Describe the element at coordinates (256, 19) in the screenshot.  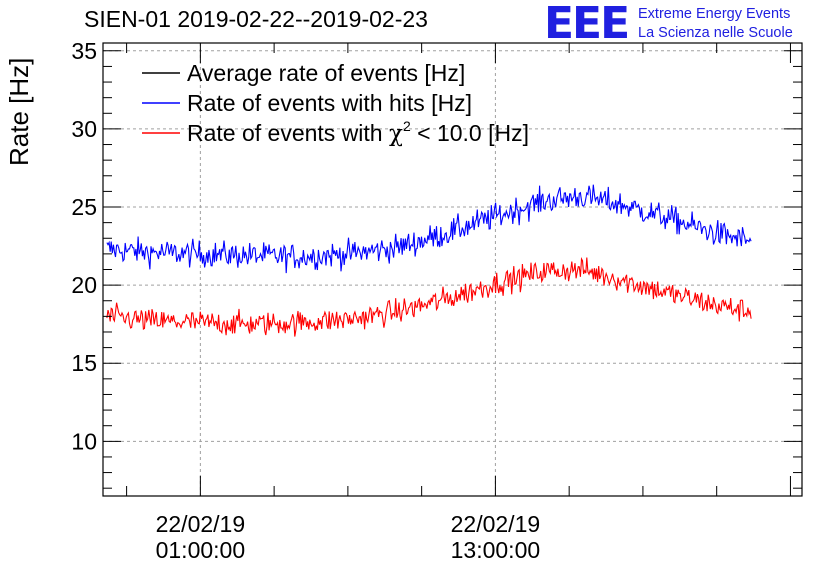
I see `chart-title: SIEN-01 2019-02-22--2019-02-23` at that location.